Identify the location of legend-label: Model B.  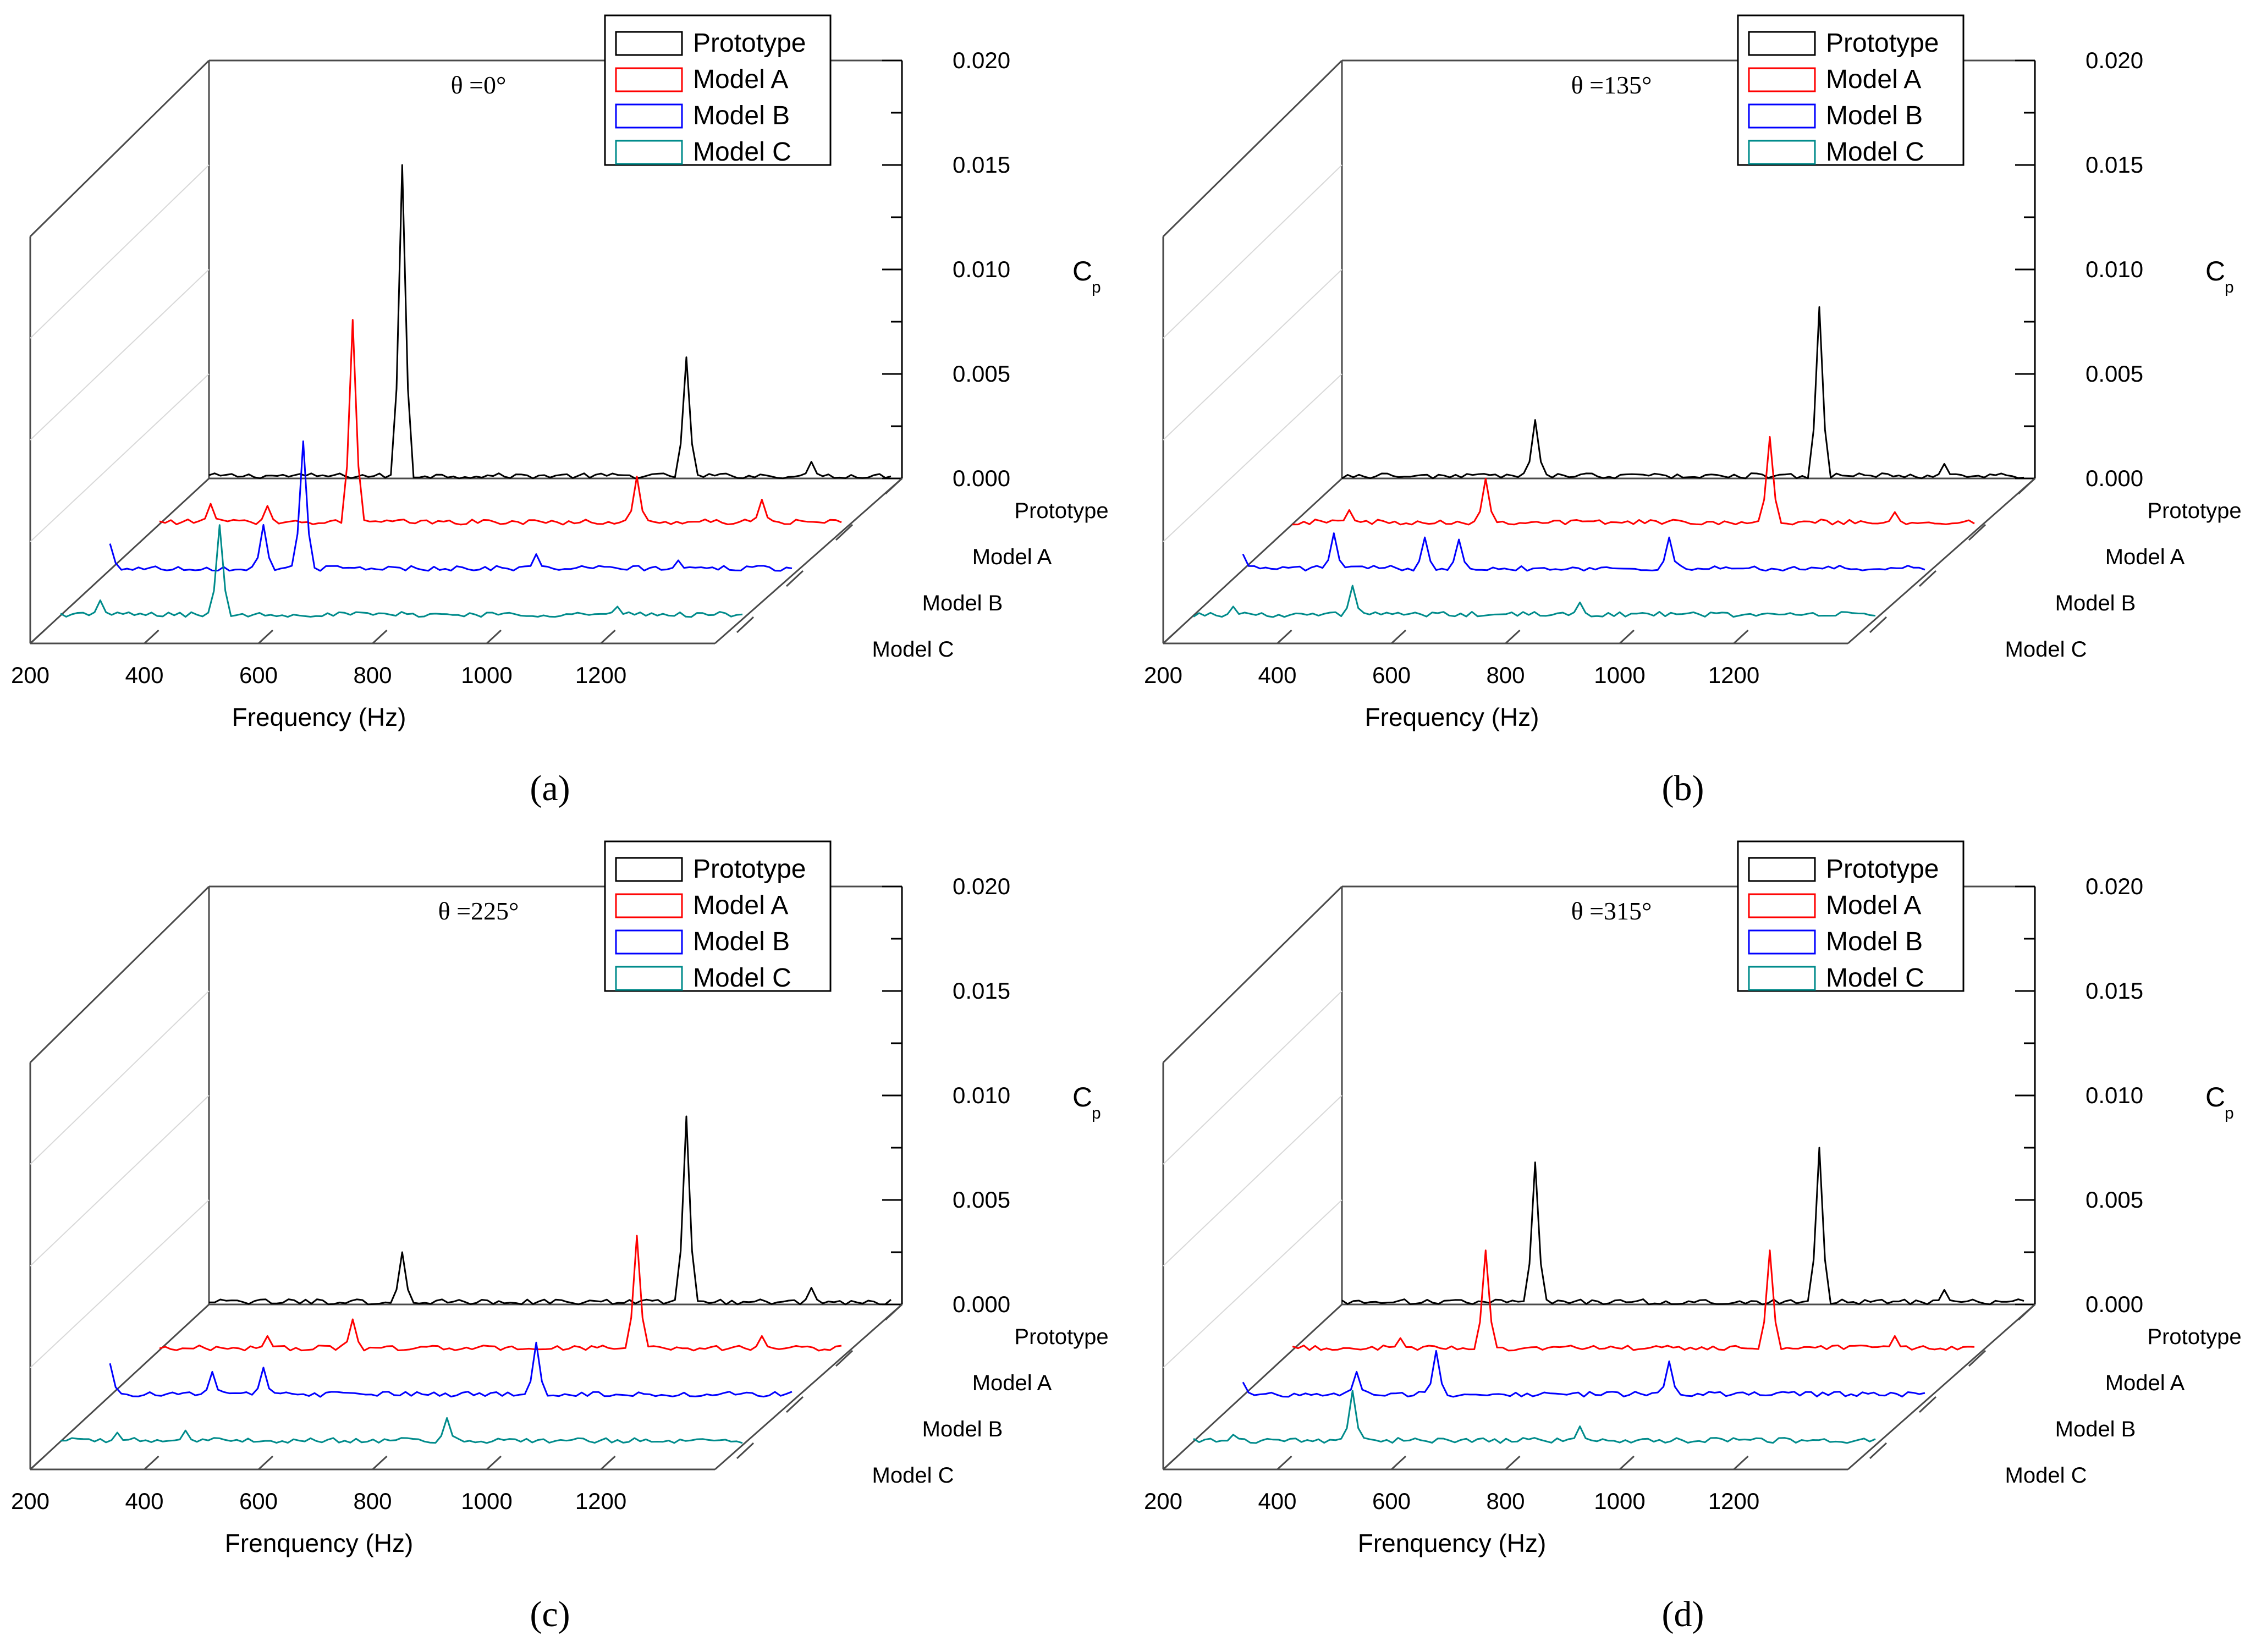
(741, 115).